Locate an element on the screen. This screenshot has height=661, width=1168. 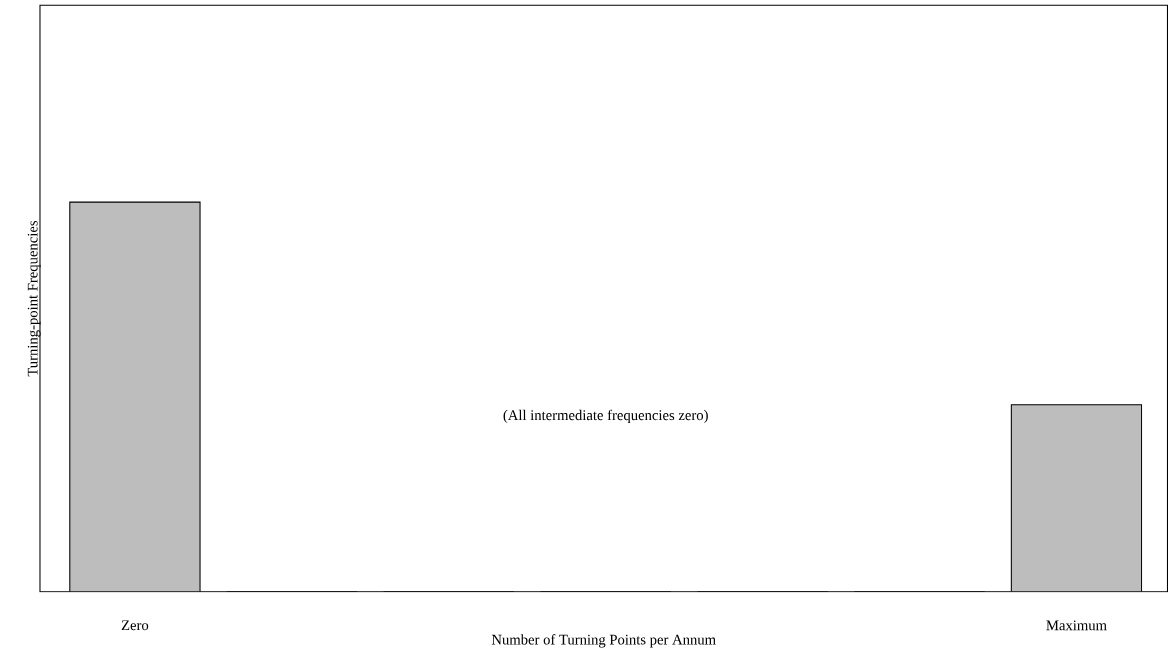
x-tick-label: Maximum is located at coordinates (1076, 625).